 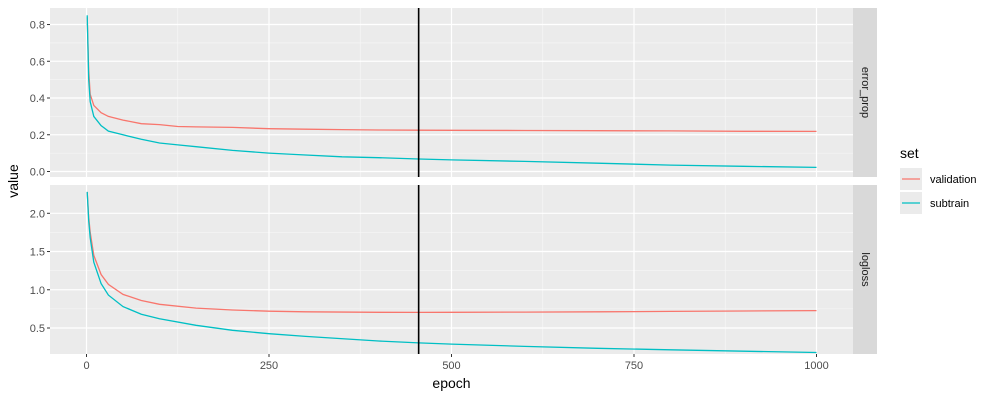 What do you see at coordinates (451, 383) in the screenshot?
I see `x-axis-title: epoch` at bounding box center [451, 383].